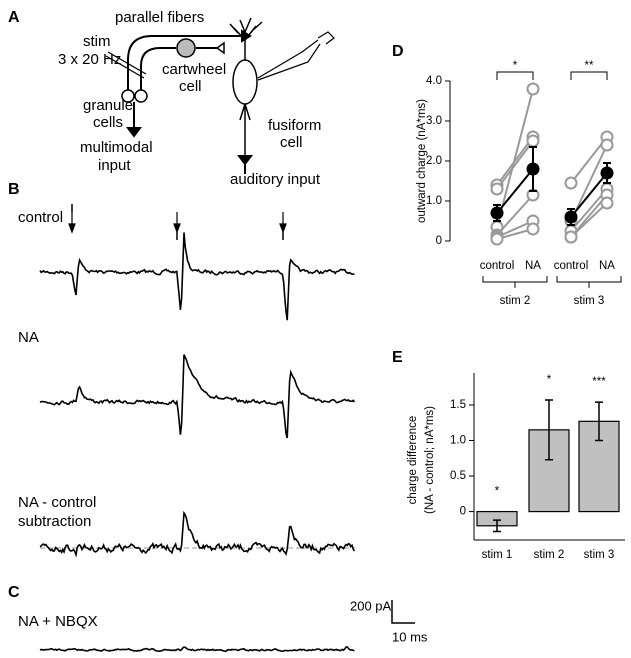 Image resolution: width=631 pixels, height=658 pixels. Describe the element at coordinates (413, 460) in the screenshot. I see `y-axis-label: charge difference` at that location.